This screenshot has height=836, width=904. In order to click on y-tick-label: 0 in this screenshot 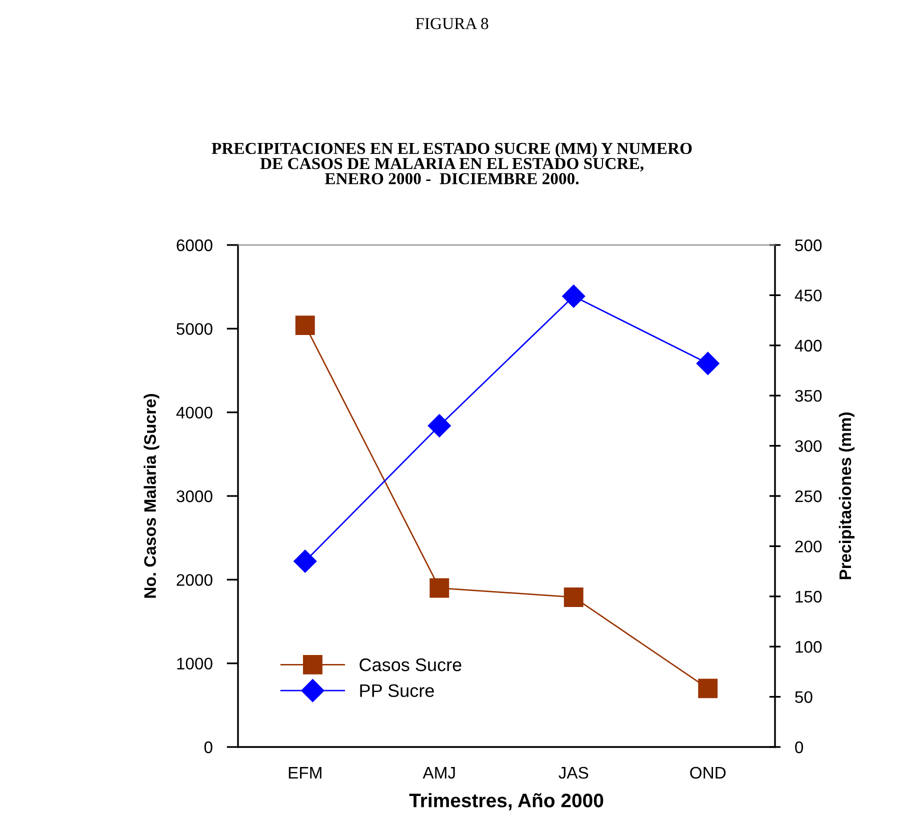, I will do `click(208, 747)`.